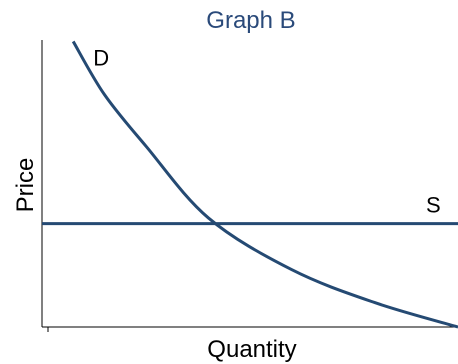 The height and width of the screenshot is (364, 458). What do you see at coordinates (433, 205) in the screenshot?
I see `series-label-s: S` at bounding box center [433, 205].